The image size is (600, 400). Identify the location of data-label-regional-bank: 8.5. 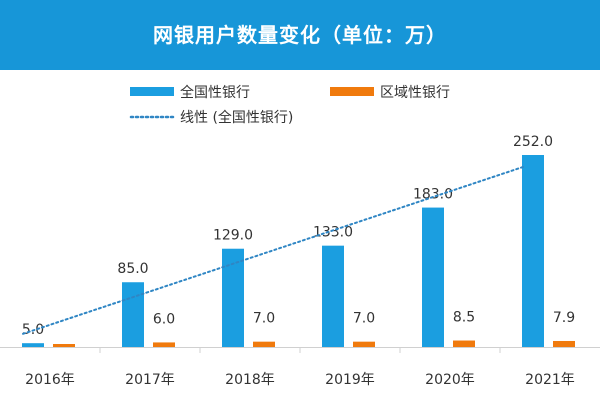
(464, 318).